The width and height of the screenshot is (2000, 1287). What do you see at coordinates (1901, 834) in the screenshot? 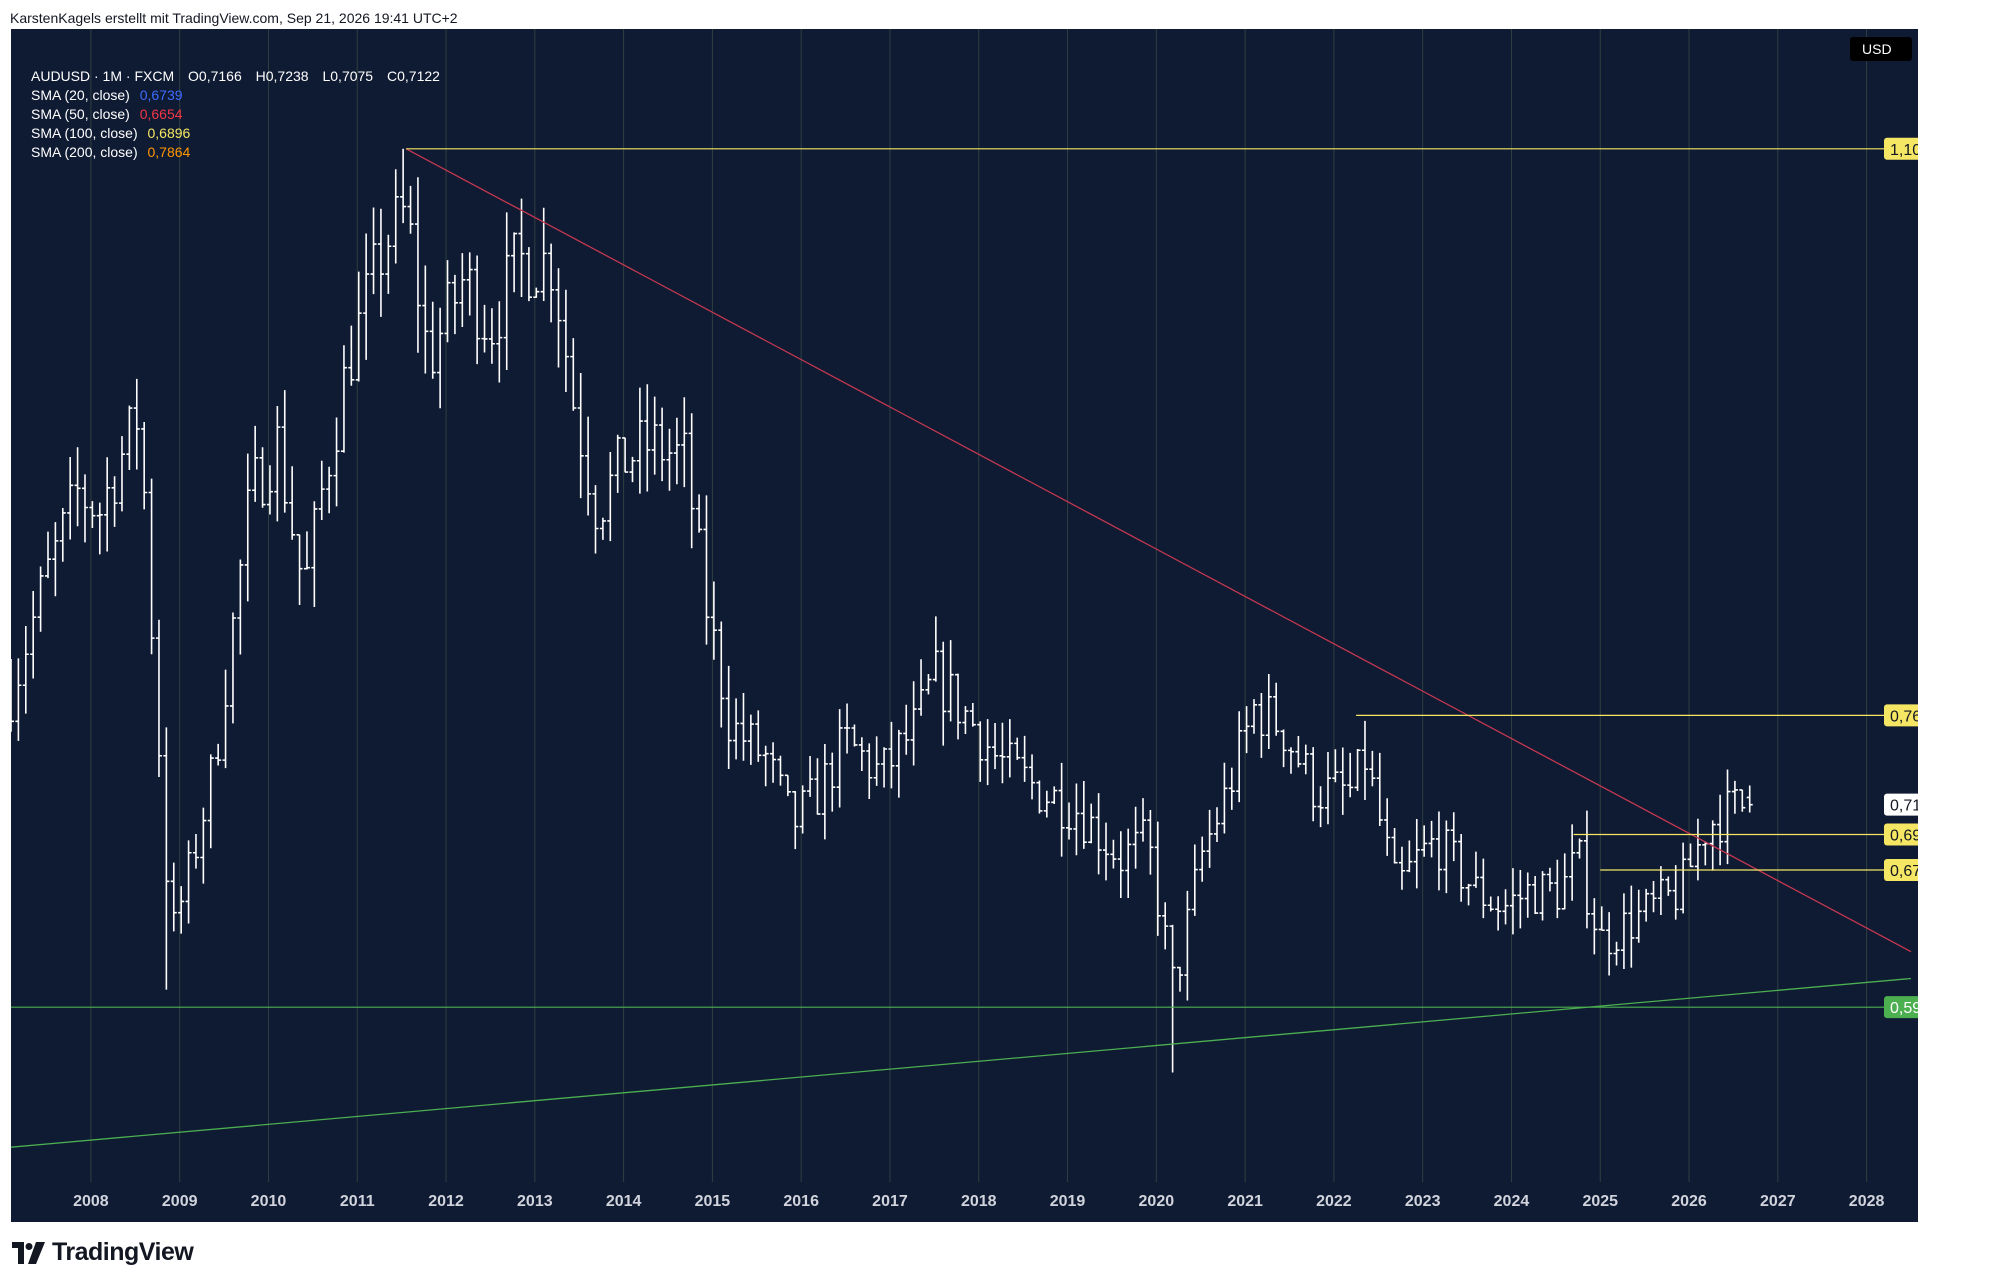
I see `level-price-tag` at bounding box center [1901, 834].